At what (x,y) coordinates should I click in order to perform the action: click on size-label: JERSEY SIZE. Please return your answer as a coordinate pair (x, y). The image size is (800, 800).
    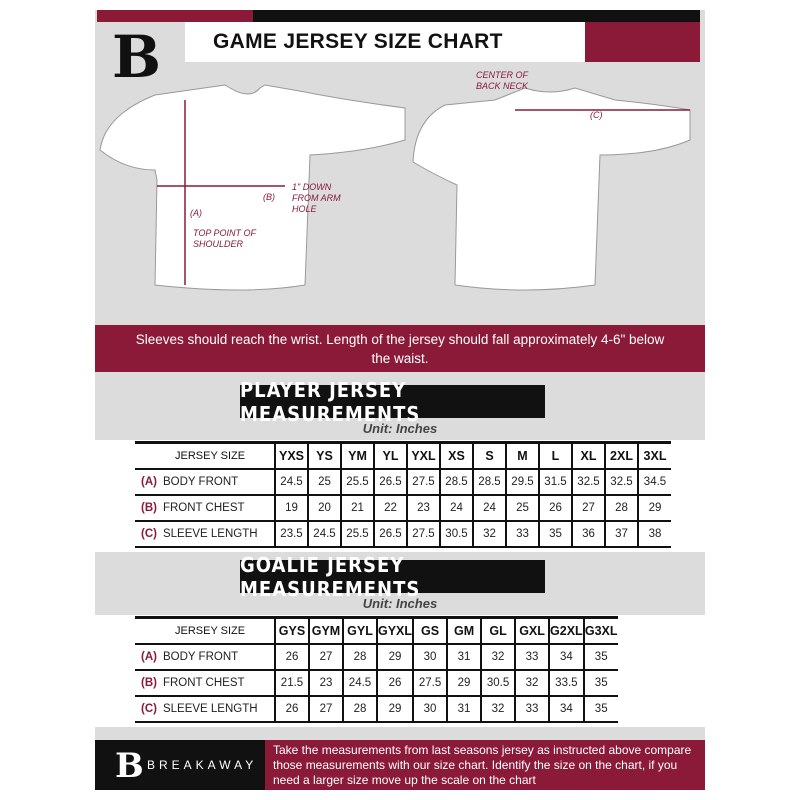
    Looking at the image, I should click on (205, 455).